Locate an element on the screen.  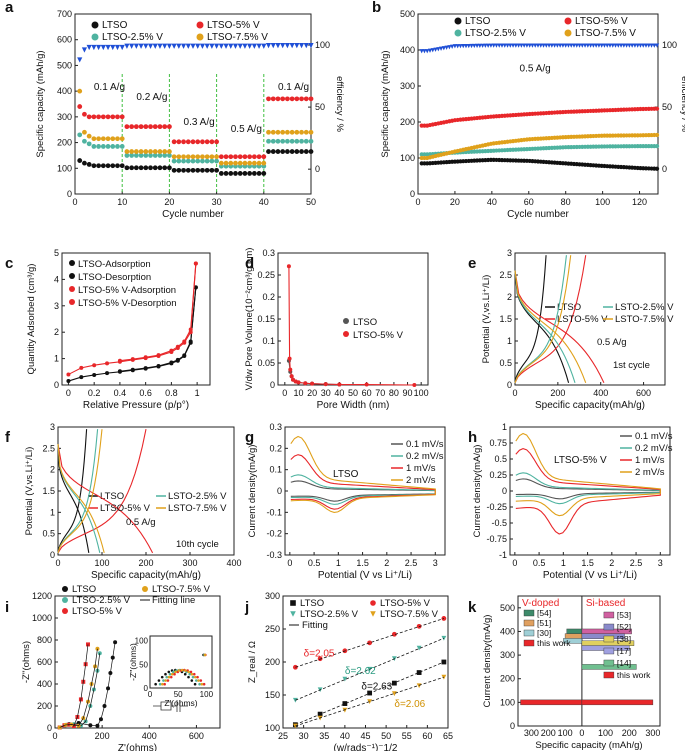
legend-label: LSTO-7.5% V is located at coordinates (644, 319).